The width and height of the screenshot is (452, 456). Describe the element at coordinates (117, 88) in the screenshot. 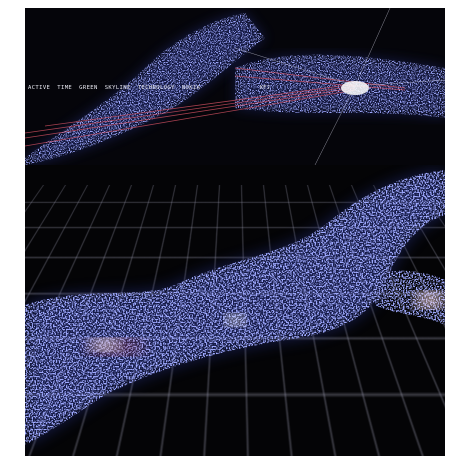

I see `menu-item: SKYLINE` at that location.